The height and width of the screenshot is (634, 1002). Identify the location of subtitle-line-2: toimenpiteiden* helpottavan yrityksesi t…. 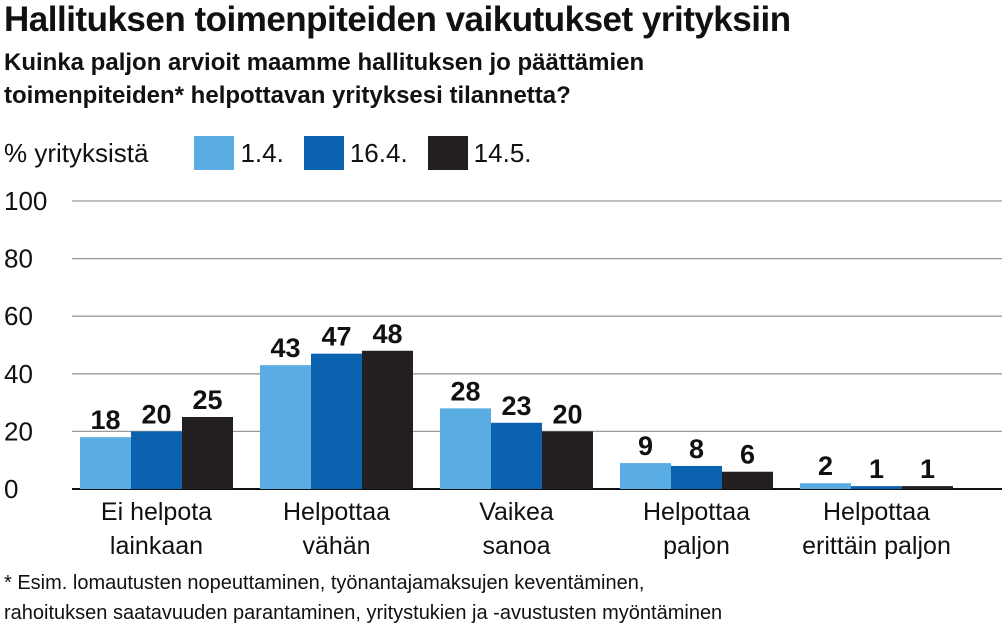
(287, 95).